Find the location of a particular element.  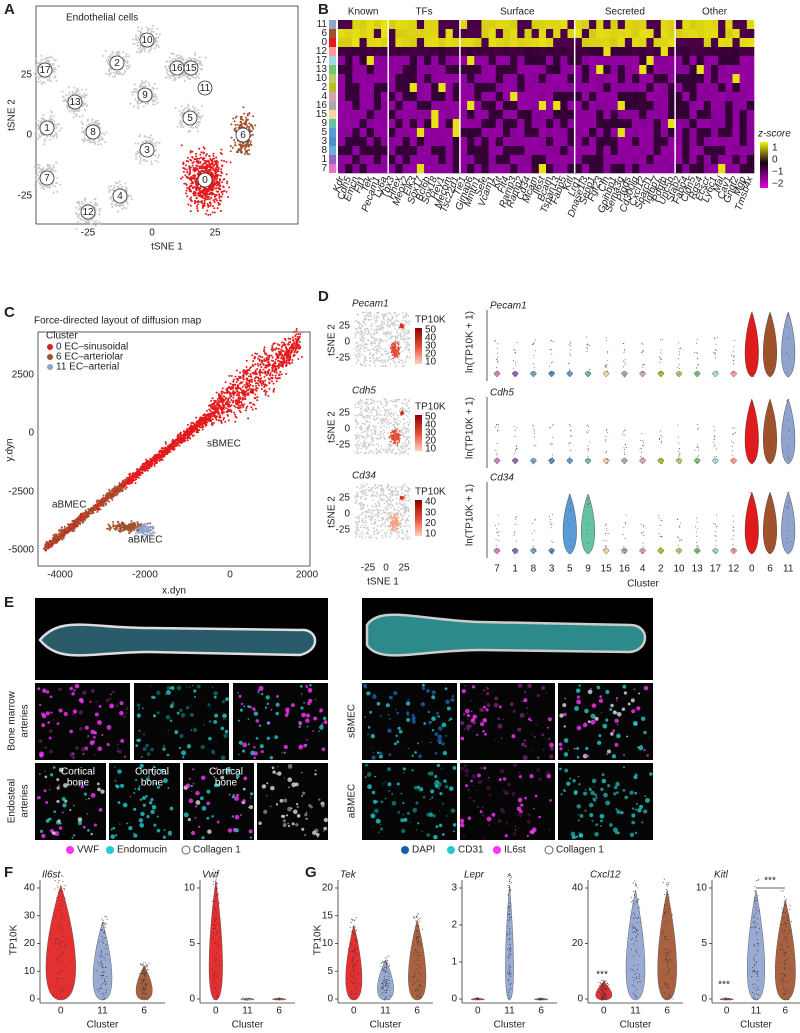

row-swatch is located at coordinates (332, 69).